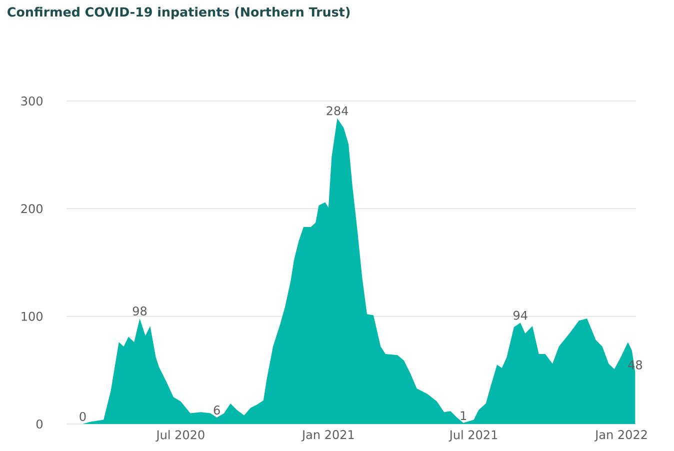 The width and height of the screenshot is (674, 451). I want to click on data-label: 284, so click(337, 111).